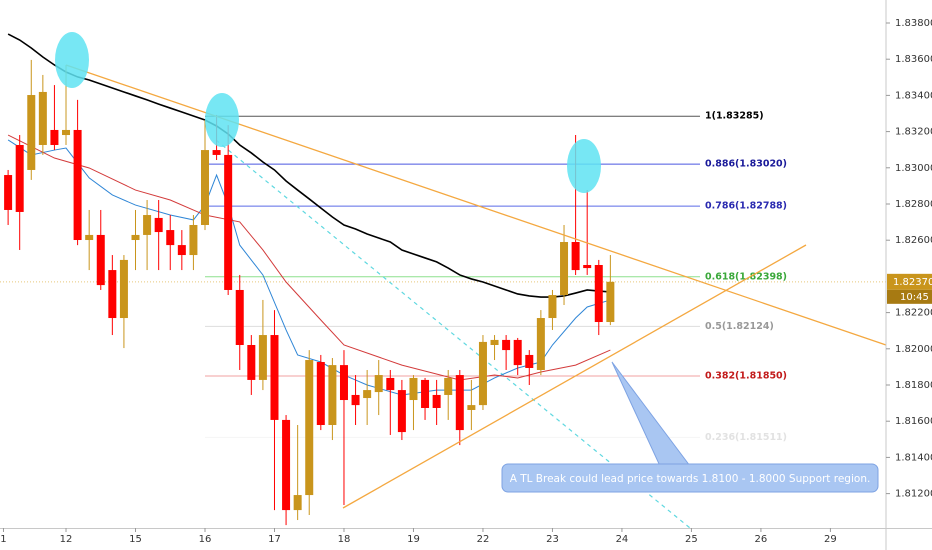 The height and width of the screenshot is (550, 932). Describe the element at coordinates (622, 539) in the screenshot. I see `x-tick-label: 24` at that location.